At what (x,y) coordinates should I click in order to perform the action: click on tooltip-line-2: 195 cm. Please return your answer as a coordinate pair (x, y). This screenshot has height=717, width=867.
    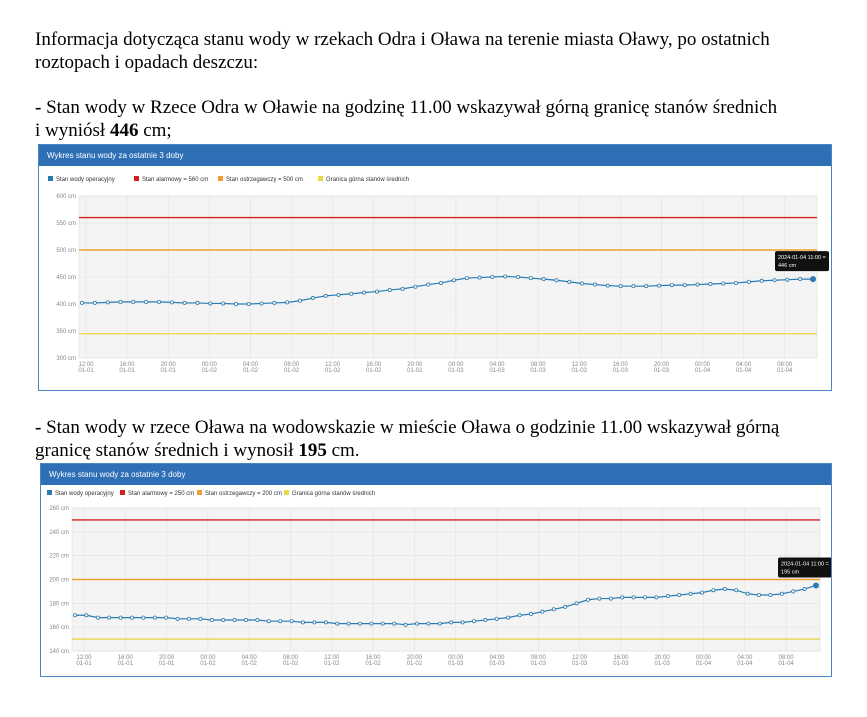
    Looking at the image, I should click on (790, 572).